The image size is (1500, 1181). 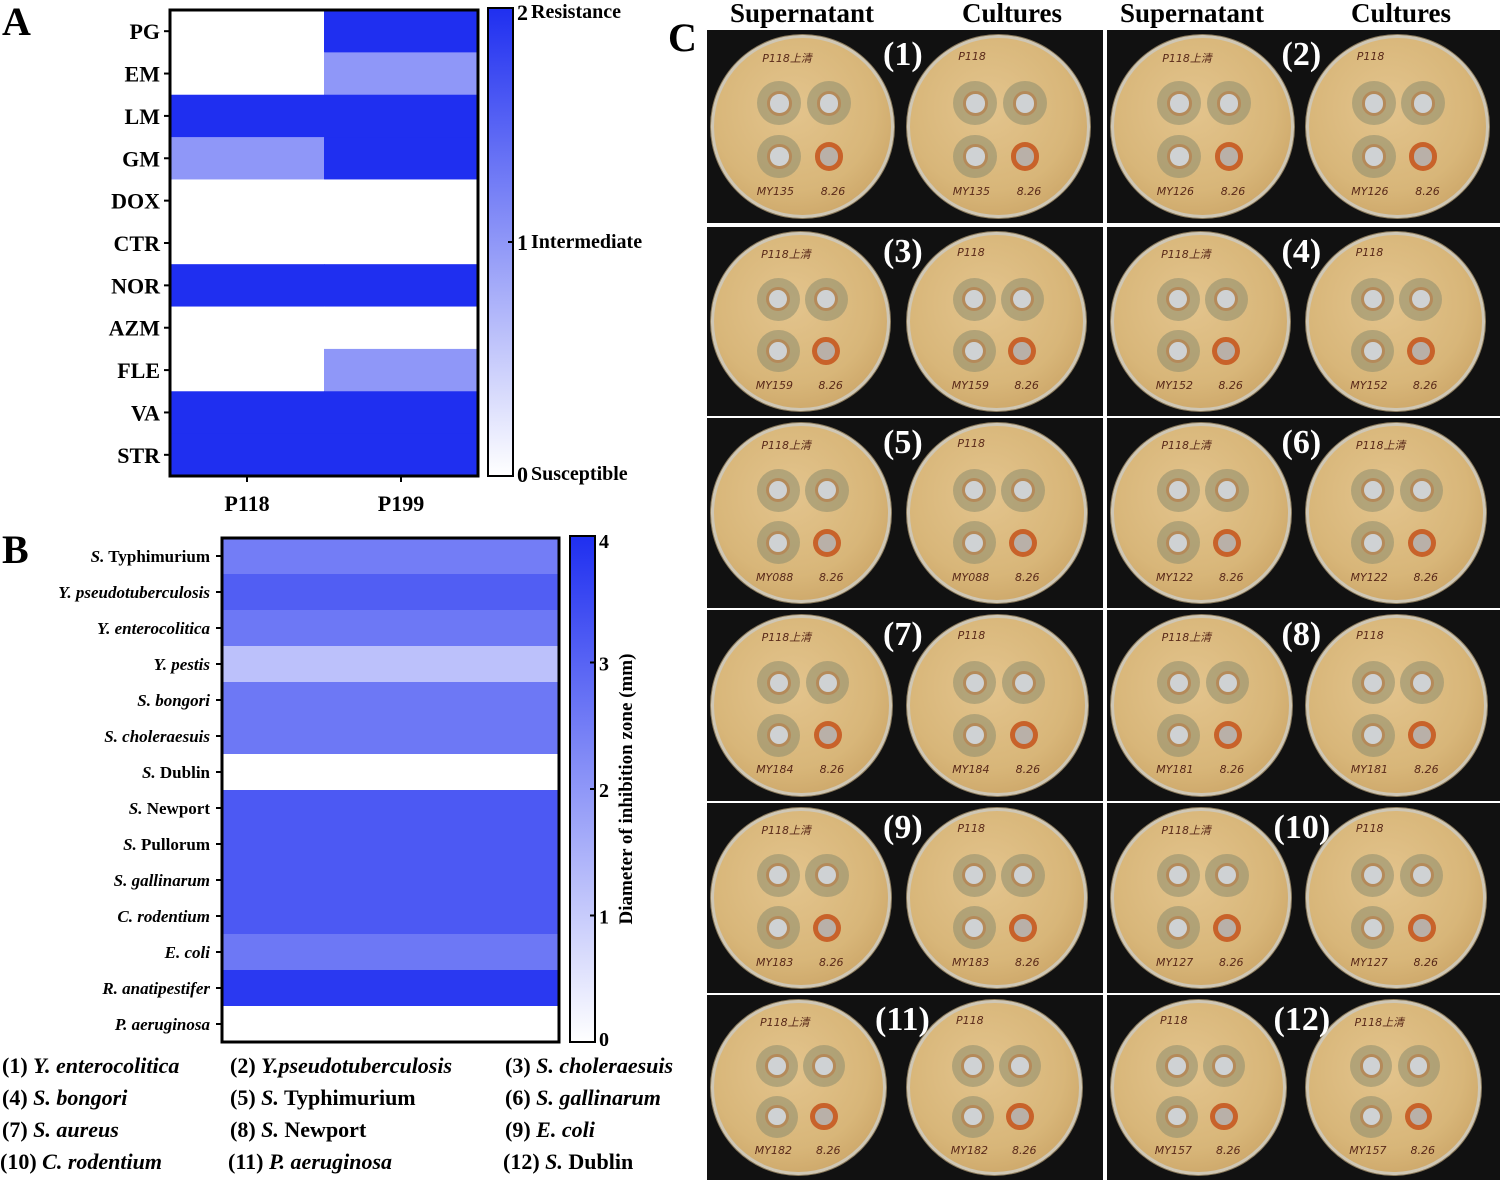 What do you see at coordinates (500, 242) in the screenshot?
I see `colorbar-a` at bounding box center [500, 242].